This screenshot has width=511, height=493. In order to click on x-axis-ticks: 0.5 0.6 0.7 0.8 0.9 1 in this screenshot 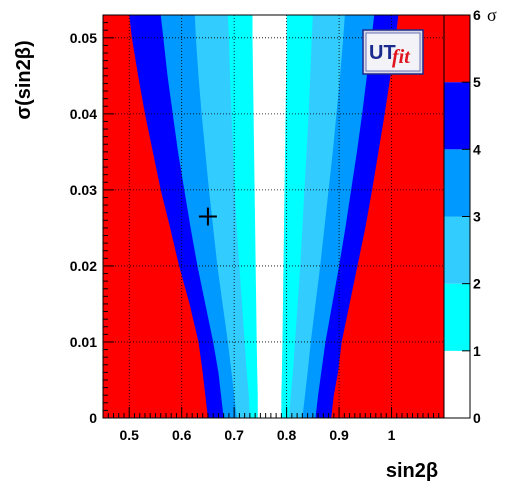, I will do `click(273, 425)`.